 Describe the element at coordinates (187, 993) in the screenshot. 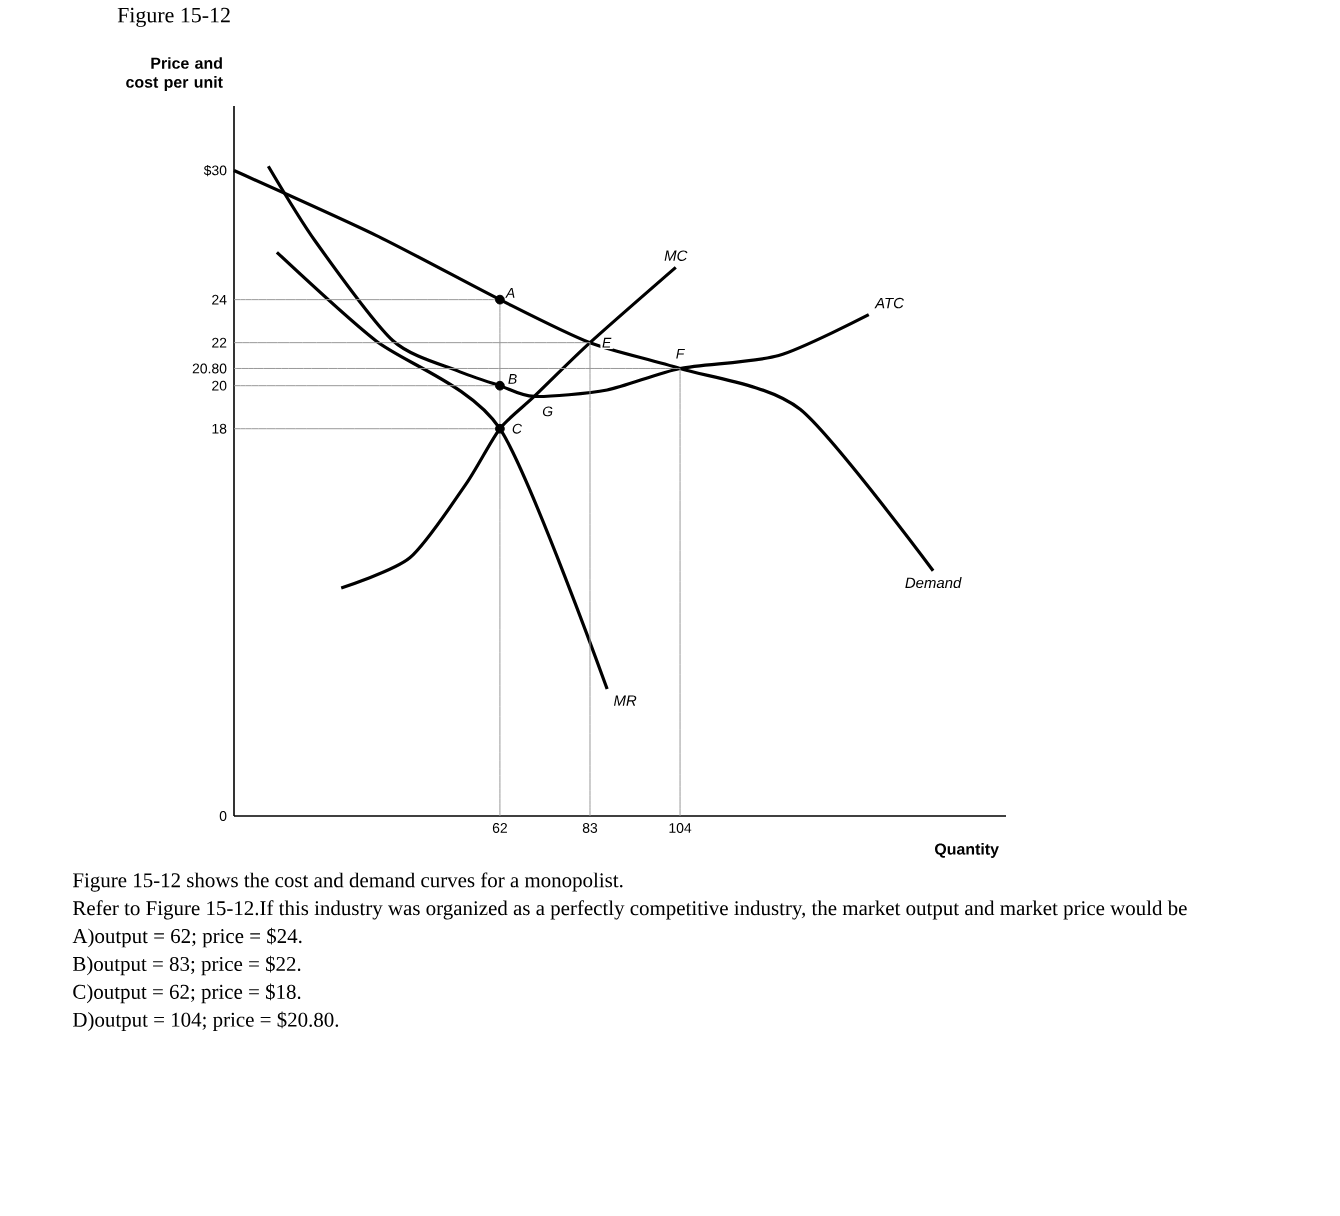

I see `text: C)output = 62; price = $18.` at that location.